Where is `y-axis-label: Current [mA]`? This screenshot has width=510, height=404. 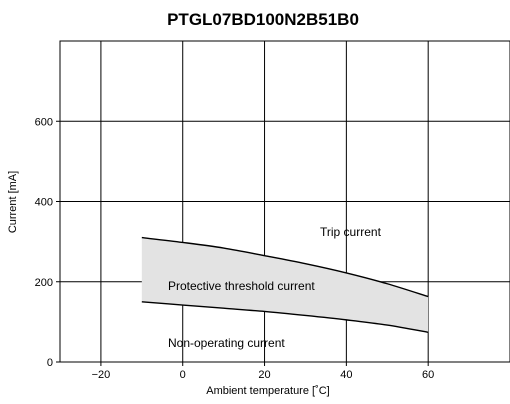
y-axis-label: Current [mA] is located at coordinates (13, 202).